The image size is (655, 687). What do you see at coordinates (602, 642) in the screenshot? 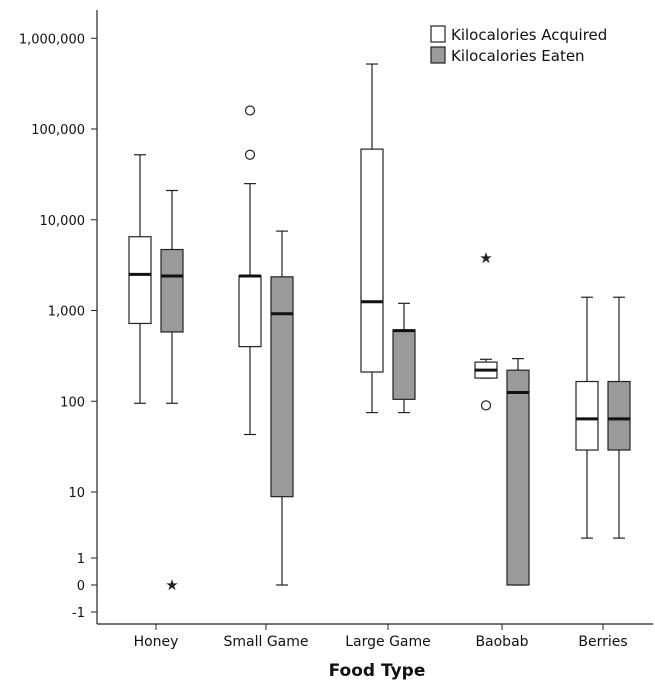
I see `x-category-label: Berries` at bounding box center [602, 642].